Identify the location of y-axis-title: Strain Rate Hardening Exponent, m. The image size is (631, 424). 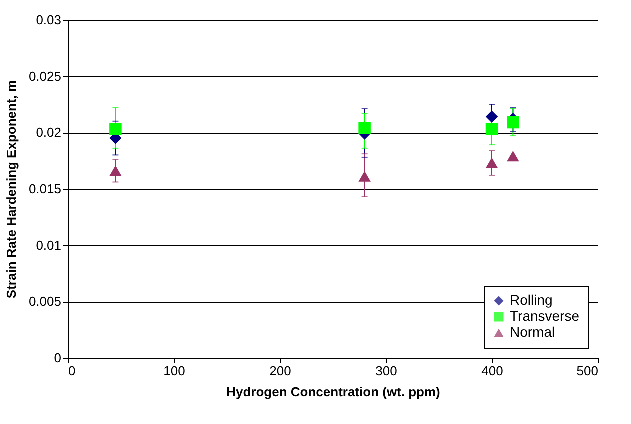
(11, 189).